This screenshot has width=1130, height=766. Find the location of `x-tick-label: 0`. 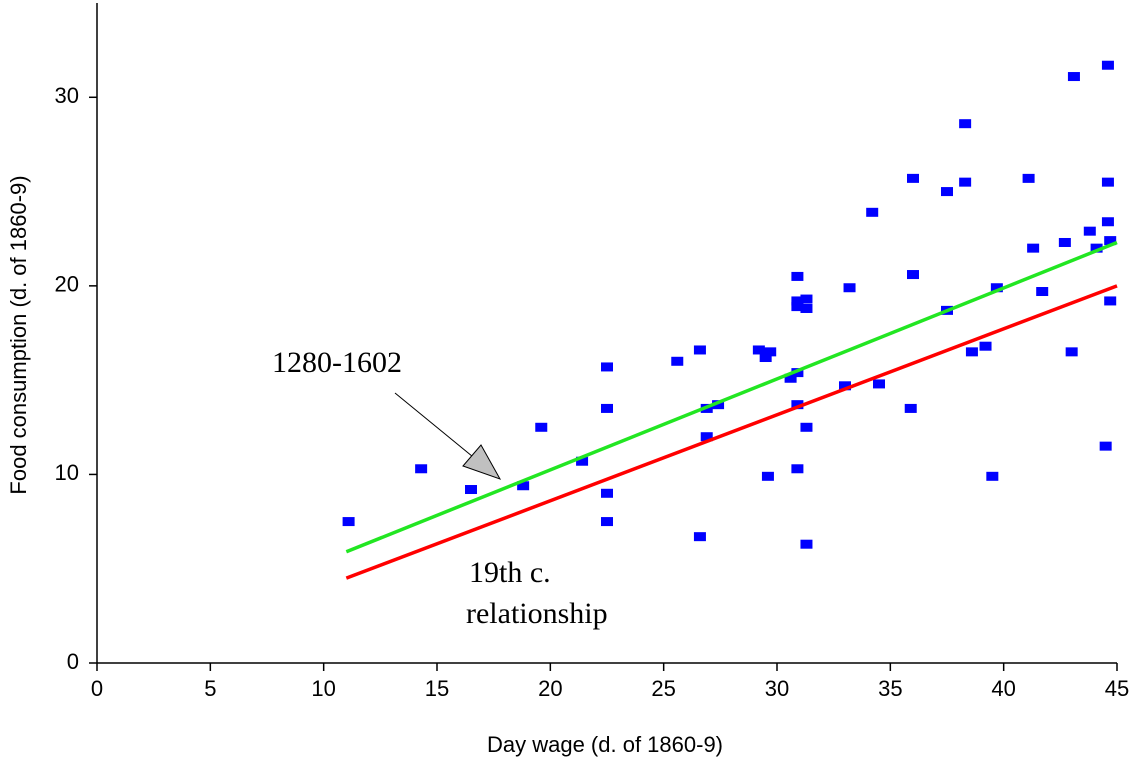

x-tick-label: 0 is located at coordinates (97, 688).